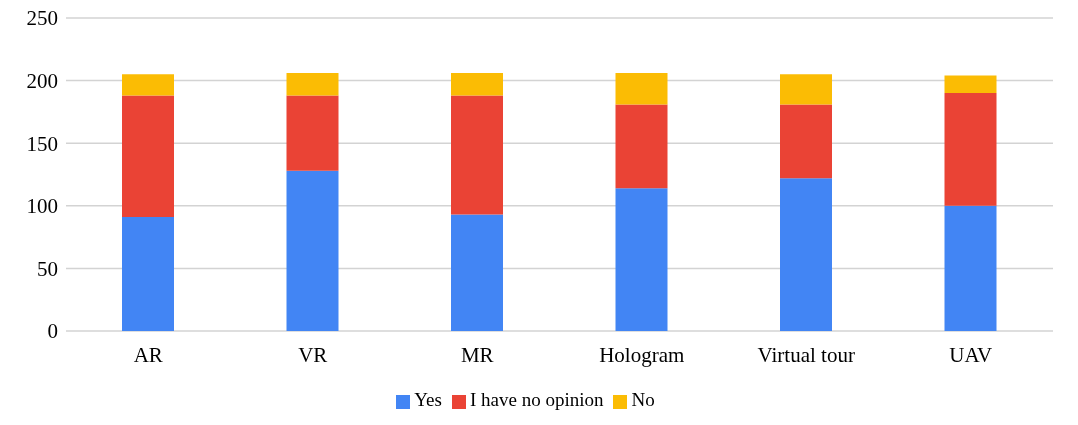  I want to click on legend-label: No, so click(643, 399).